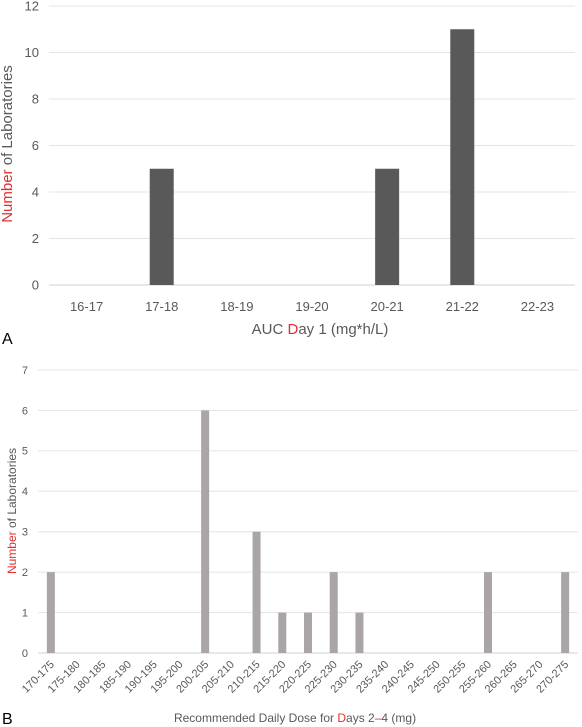 Image resolution: width=582 pixels, height=727 pixels. Describe the element at coordinates (32, 7) in the screenshot. I see `y-tick-label: 12` at that location.